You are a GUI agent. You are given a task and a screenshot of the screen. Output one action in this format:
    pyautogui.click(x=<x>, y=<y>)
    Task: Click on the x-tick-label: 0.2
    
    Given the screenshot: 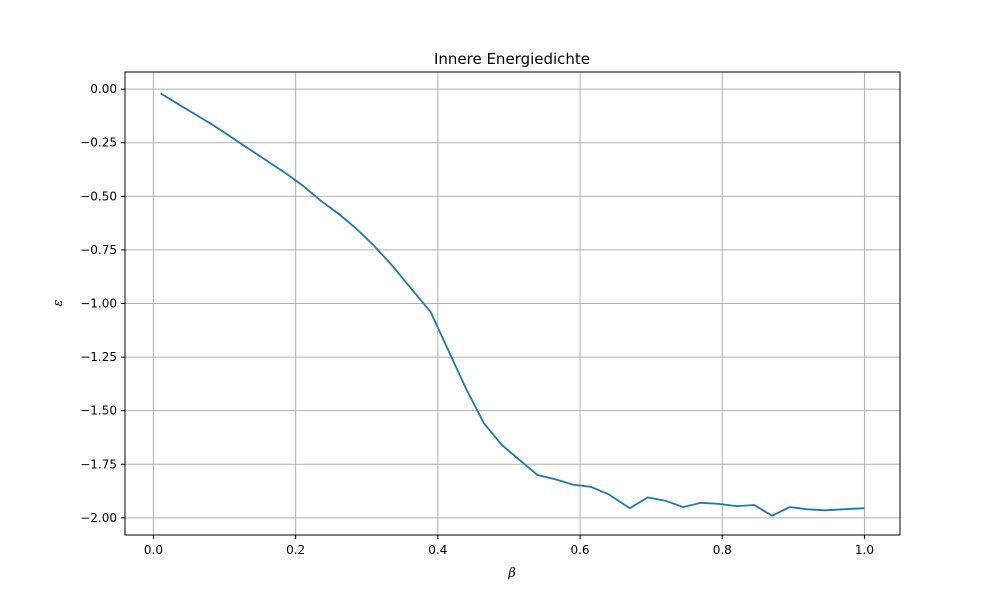 What is the action you would take?
    pyautogui.click(x=295, y=550)
    